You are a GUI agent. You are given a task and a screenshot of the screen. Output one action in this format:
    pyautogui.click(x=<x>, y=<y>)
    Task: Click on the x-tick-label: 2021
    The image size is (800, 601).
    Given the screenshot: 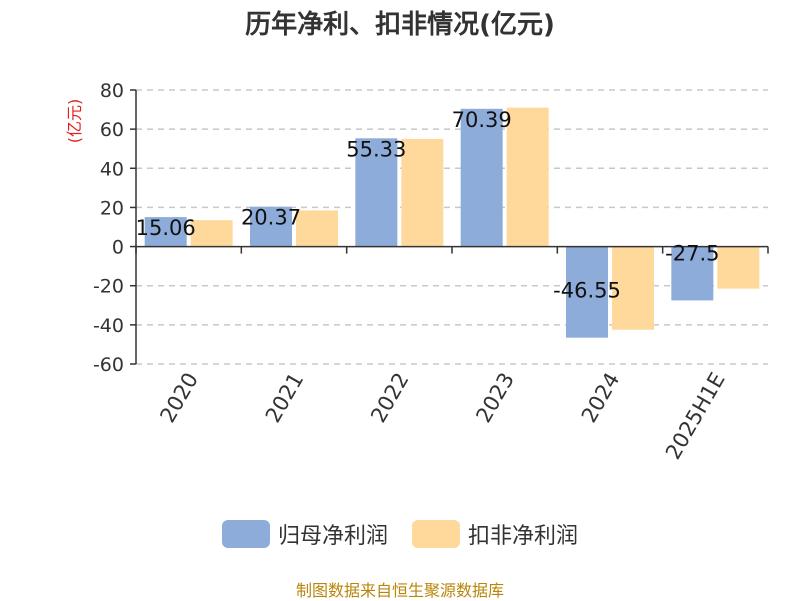 What is the action you would take?
    pyautogui.click(x=285, y=398)
    